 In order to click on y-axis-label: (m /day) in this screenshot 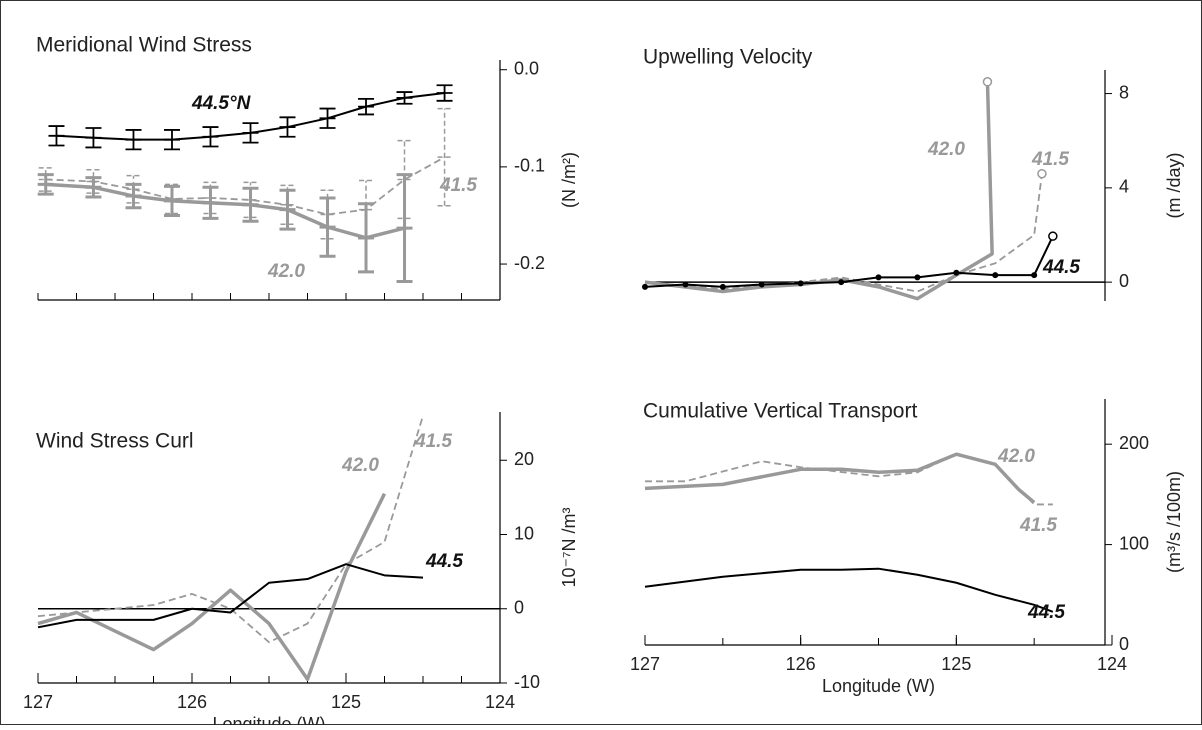, I will do `click(1174, 185)`.